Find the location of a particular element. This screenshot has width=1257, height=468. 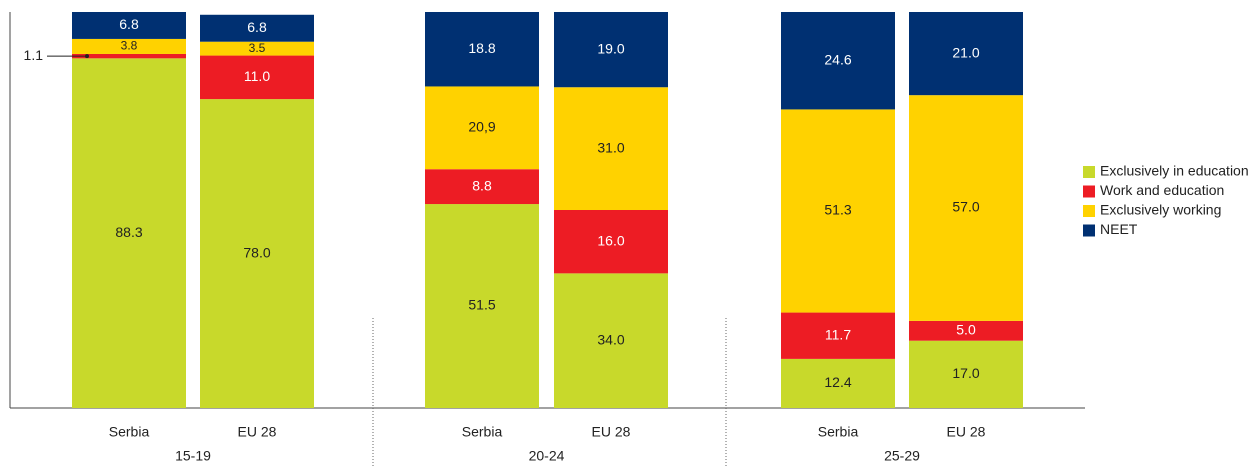

legend-label: Work and education is located at coordinates (1162, 190).